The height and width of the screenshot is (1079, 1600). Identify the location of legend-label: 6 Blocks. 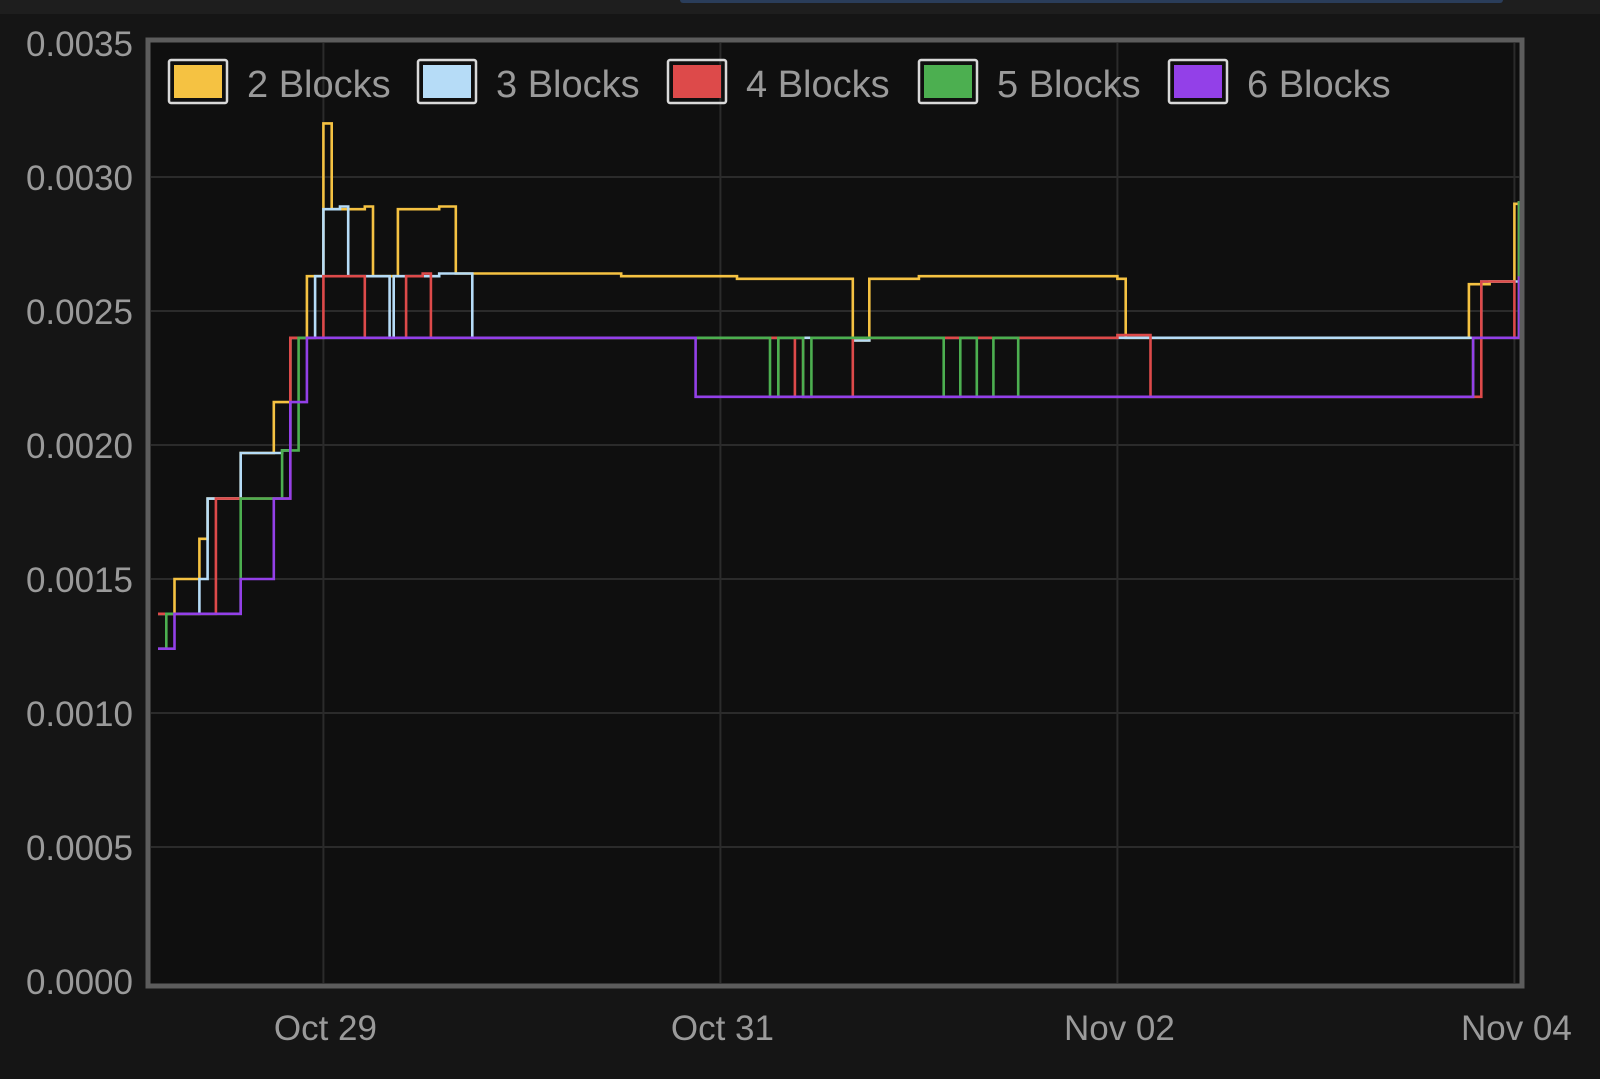
(1319, 85).